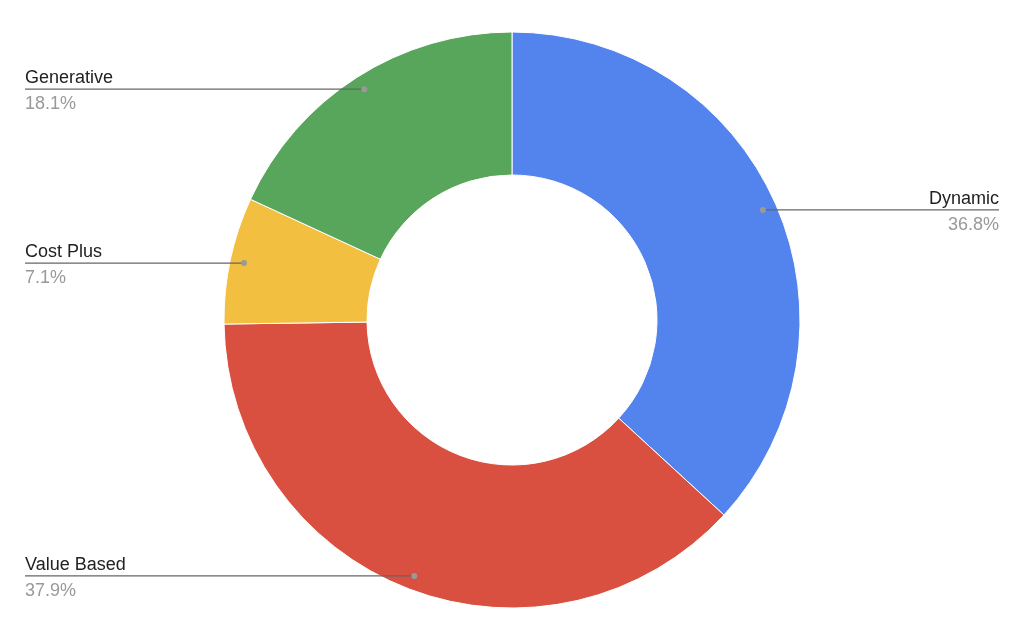 The image size is (1024, 637). What do you see at coordinates (51, 103) in the screenshot?
I see `data-label: 18.1%` at bounding box center [51, 103].